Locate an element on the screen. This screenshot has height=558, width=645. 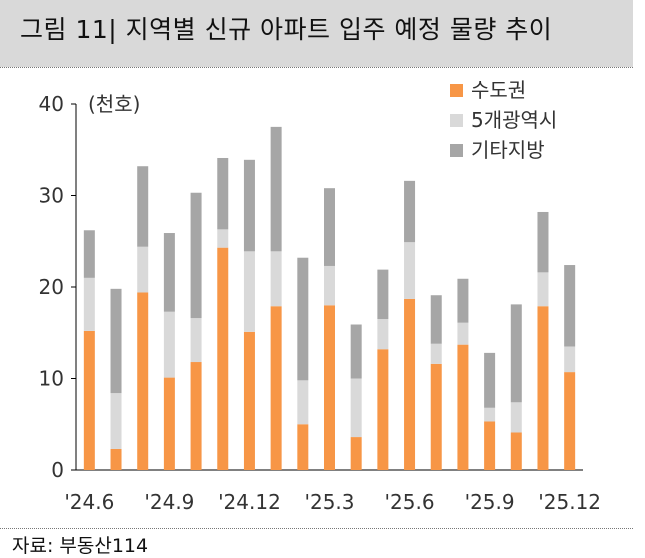
title-divider is located at coordinates (316, 67).